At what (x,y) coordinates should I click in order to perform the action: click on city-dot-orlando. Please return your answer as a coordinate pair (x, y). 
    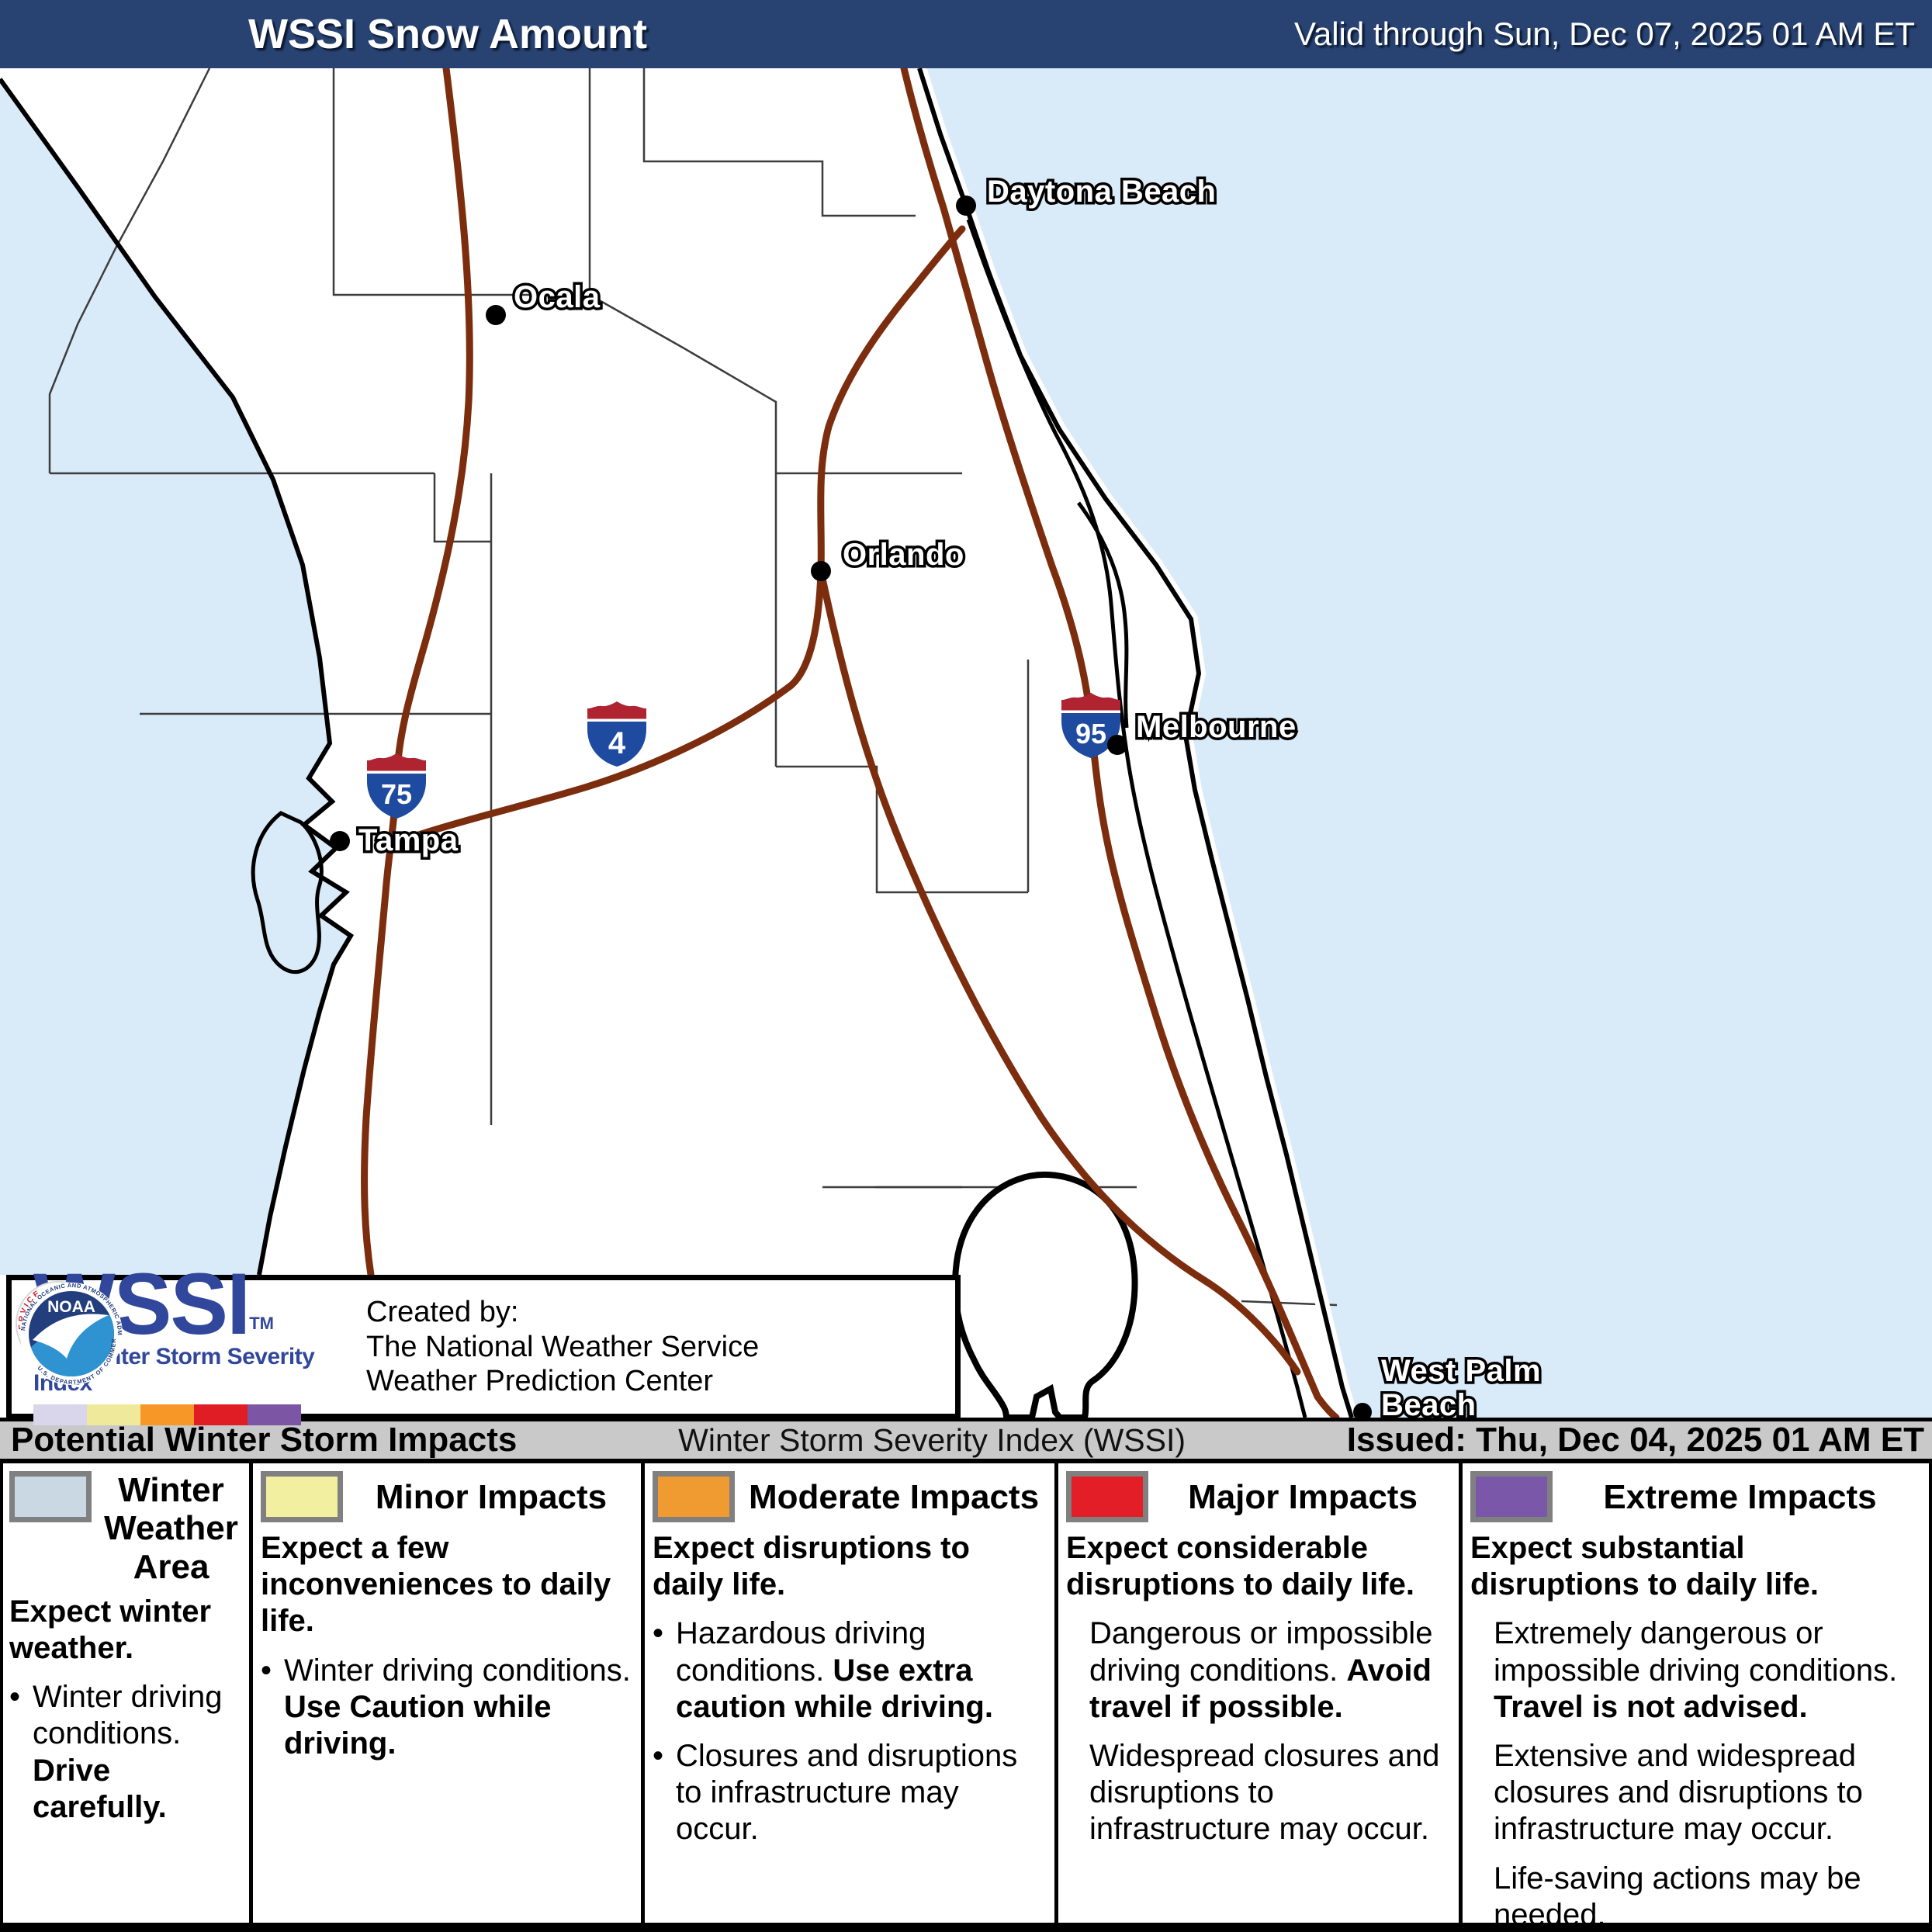
    Looking at the image, I should click on (821, 571).